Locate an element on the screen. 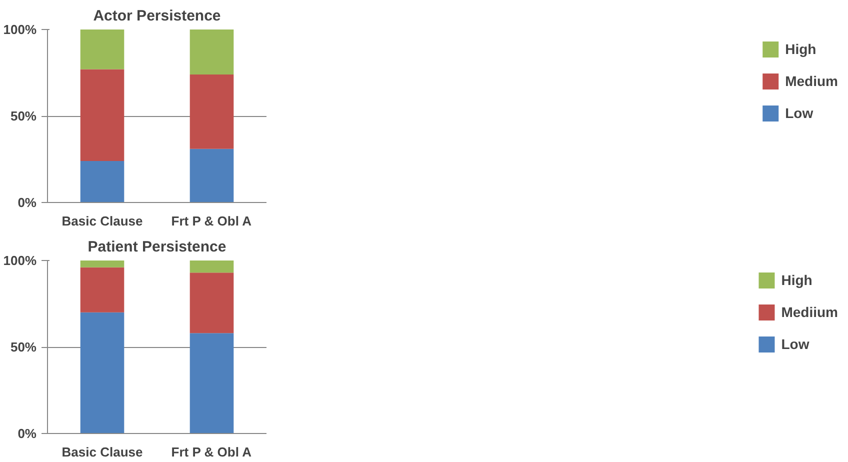  chart-title: Patient Persistence is located at coordinates (157, 247).